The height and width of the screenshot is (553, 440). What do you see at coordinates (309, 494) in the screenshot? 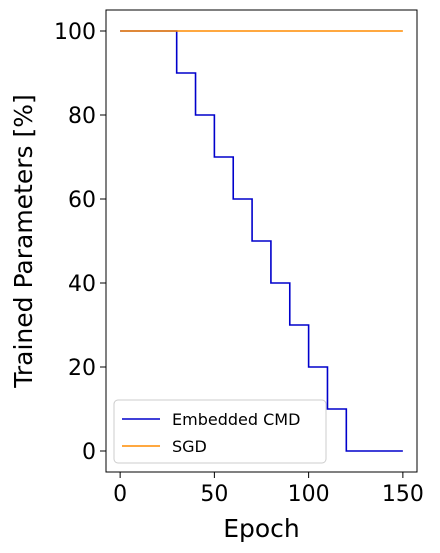
I see `x-tick-label: 100` at bounding box center [309, 494].